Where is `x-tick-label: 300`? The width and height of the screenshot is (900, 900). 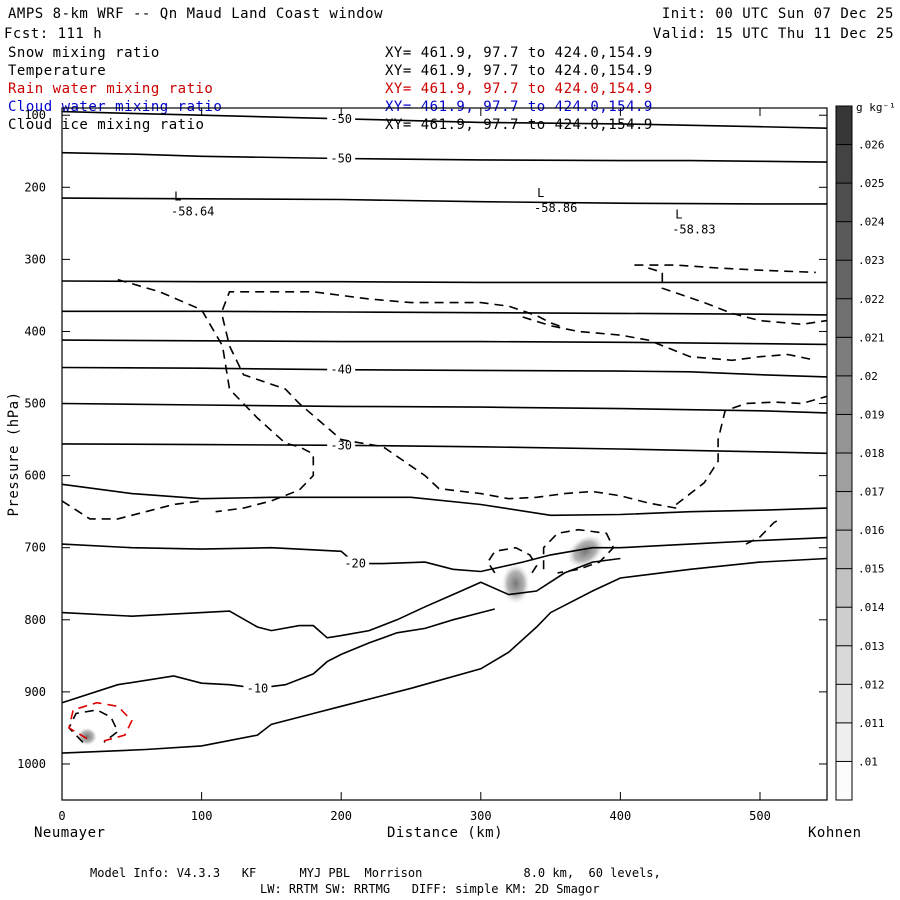 x-tick-label: 300 is located at coordinates (481, 816).